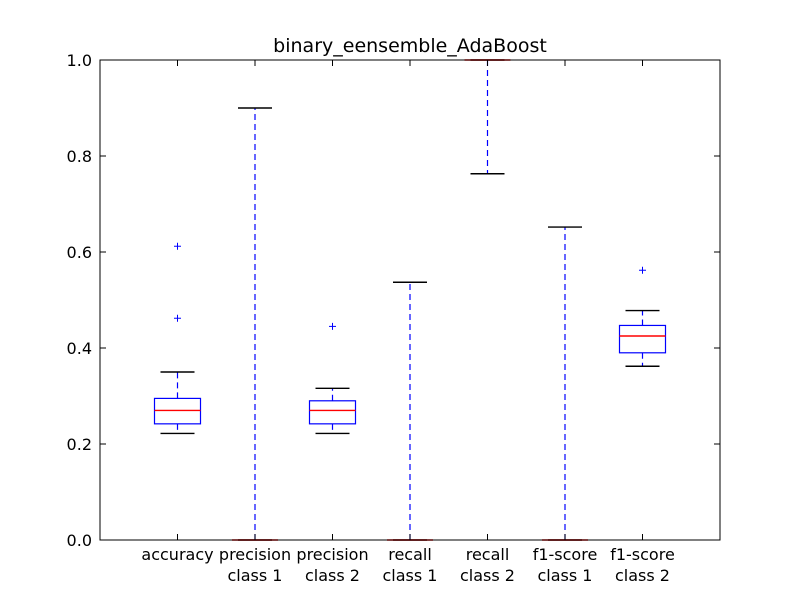 The width and height of the screenshot is (800, 604). Describe the element at coordinates (79, 252) in the screenshot. I see `y-tick-label: 0.6` at that location.